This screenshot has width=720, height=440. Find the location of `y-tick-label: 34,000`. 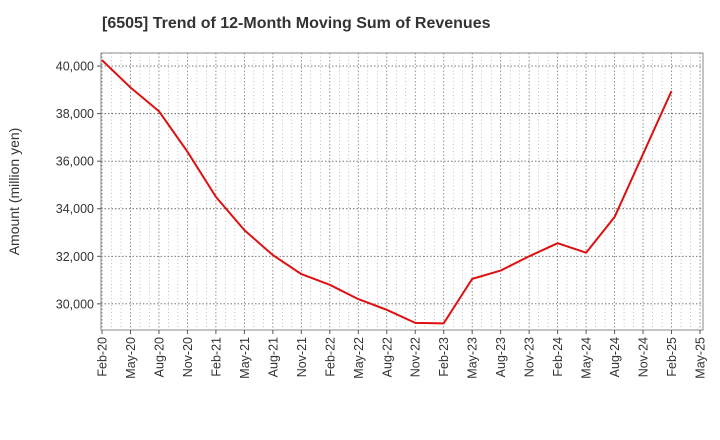

y-tick-label: 34,000 is located at coordinates (75, 209).